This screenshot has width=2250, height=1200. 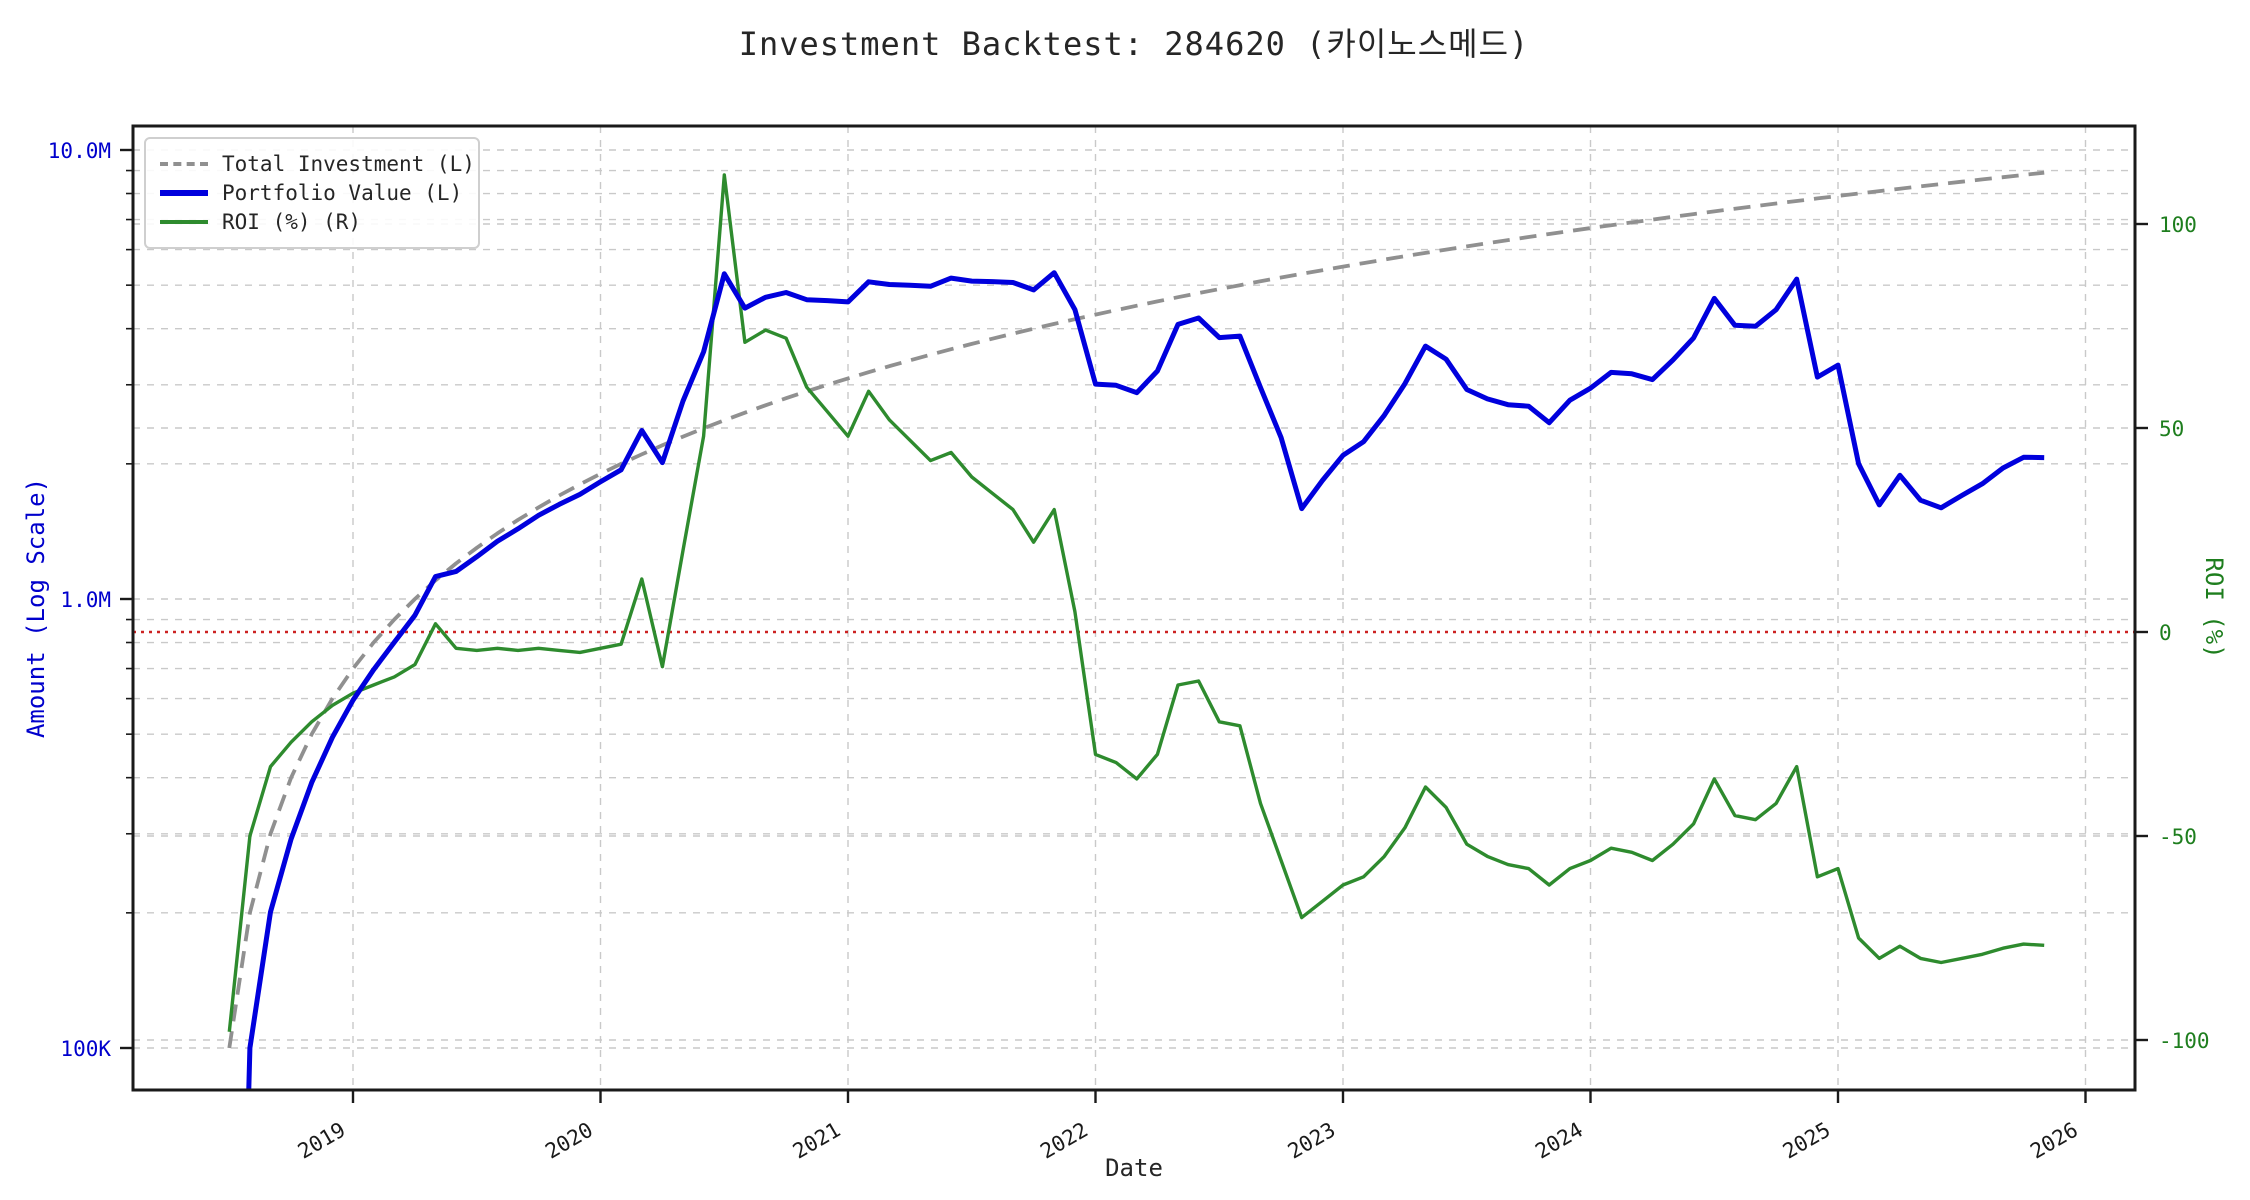 What do you see at coordinates (2178, 225) in the screenshot?
I see `right-tick-label: 100` at bounding box center [2178, 225].